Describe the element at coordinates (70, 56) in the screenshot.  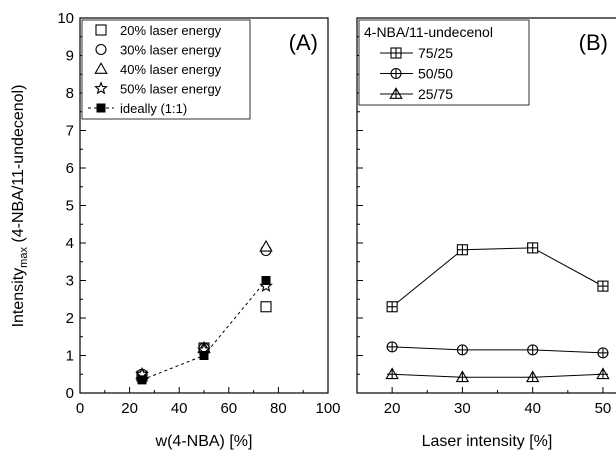
I see `panel-a-y-tick-label: 9` at that location.